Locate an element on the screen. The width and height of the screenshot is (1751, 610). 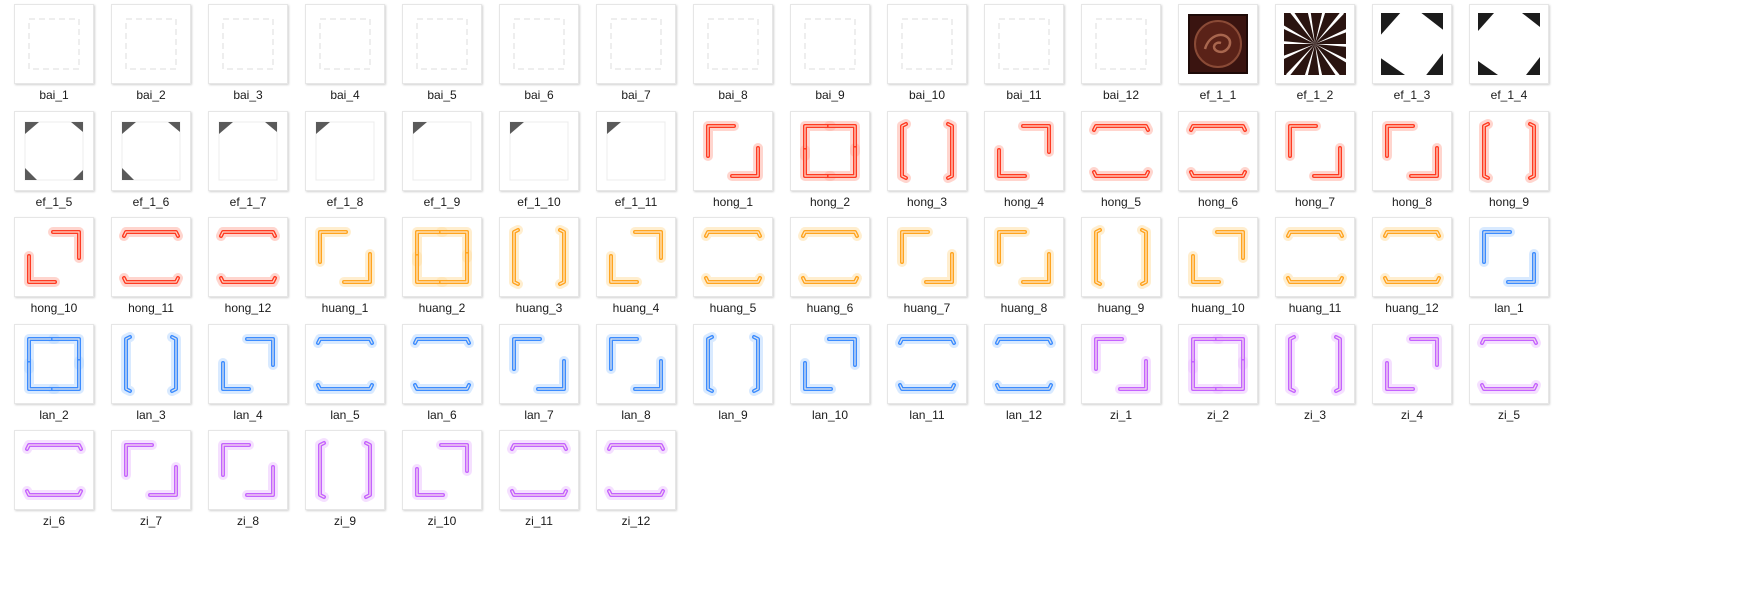
file-item-lan-7: lan_7 is located at coordinates (540, 379).